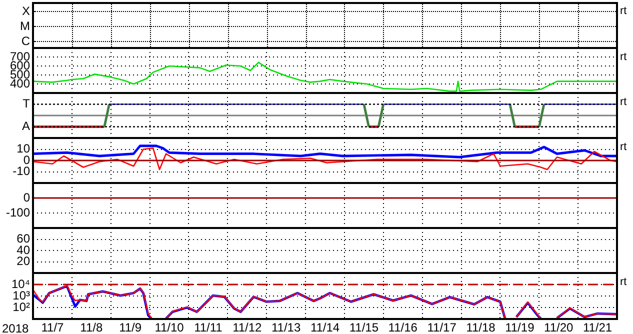 The image size is (633, 334). What do you see at coordinates (91, 327) in the screenshot?
I see `x-tick-label: 11/8` at bounding box center [91, 327].